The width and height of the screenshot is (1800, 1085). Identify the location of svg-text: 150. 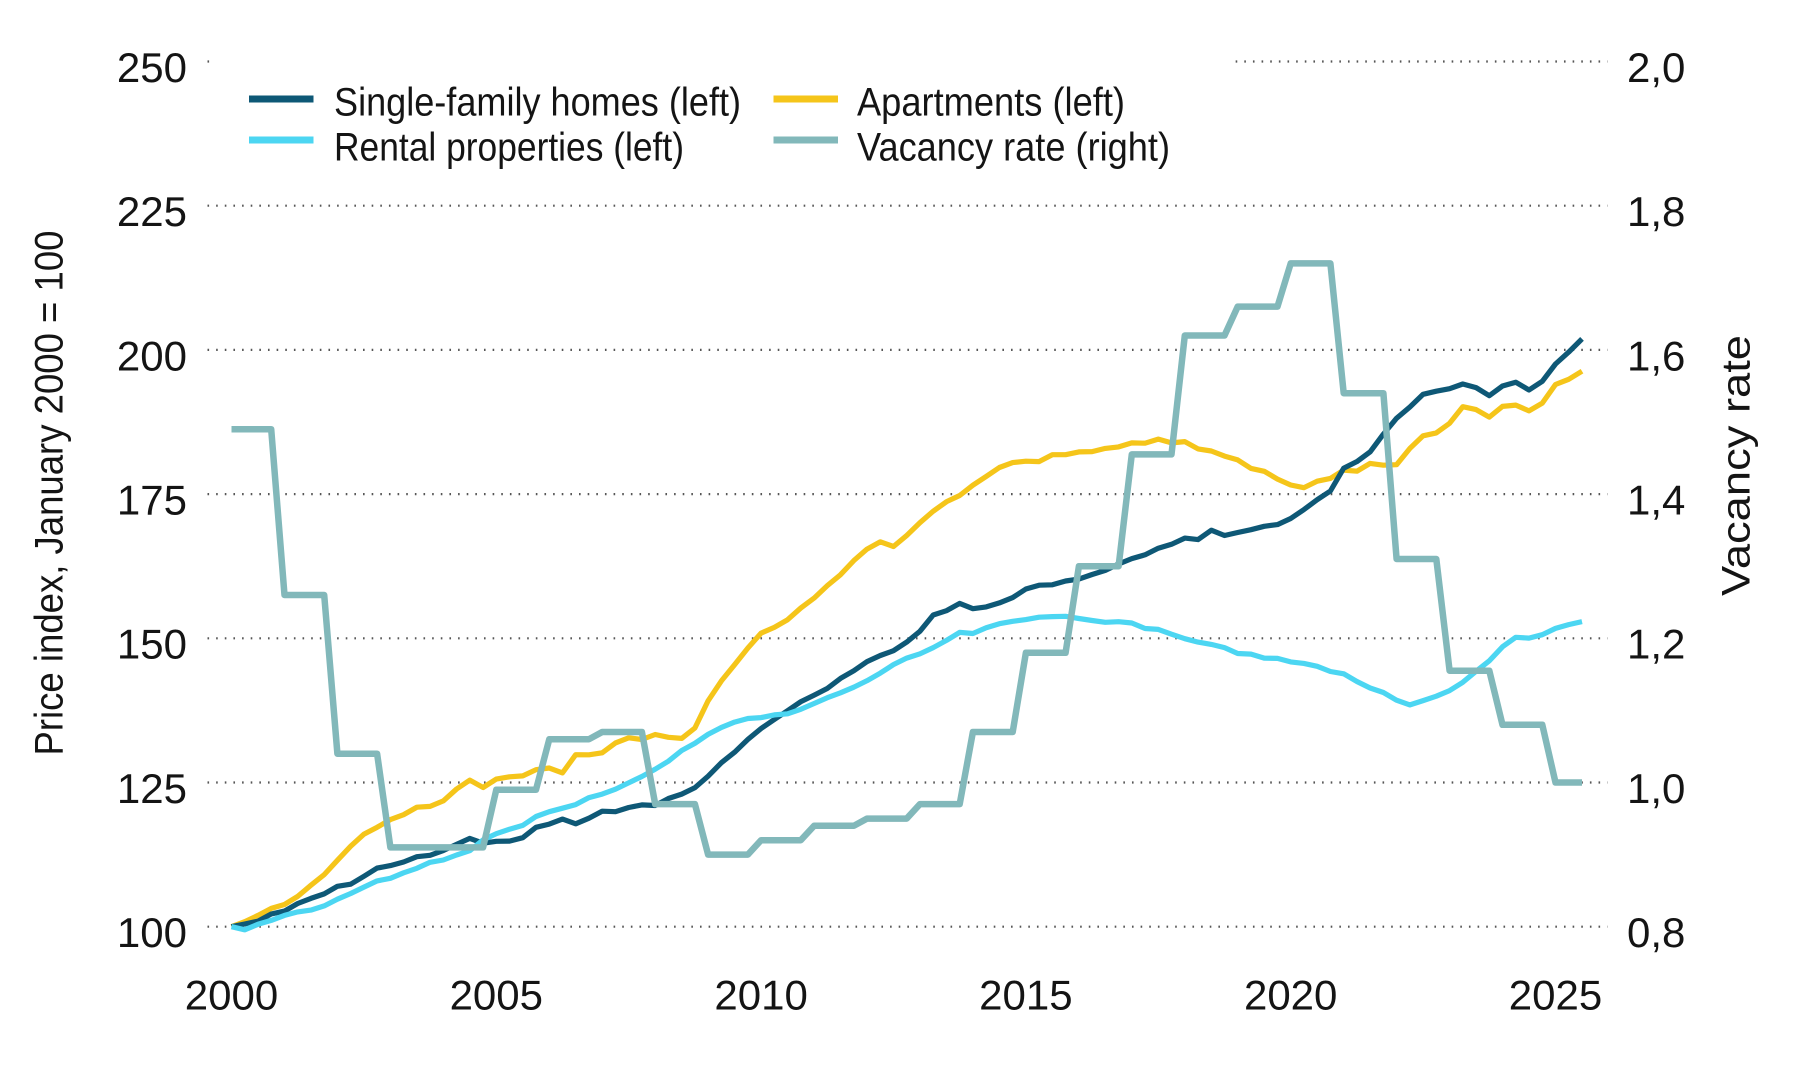
(152, 644).